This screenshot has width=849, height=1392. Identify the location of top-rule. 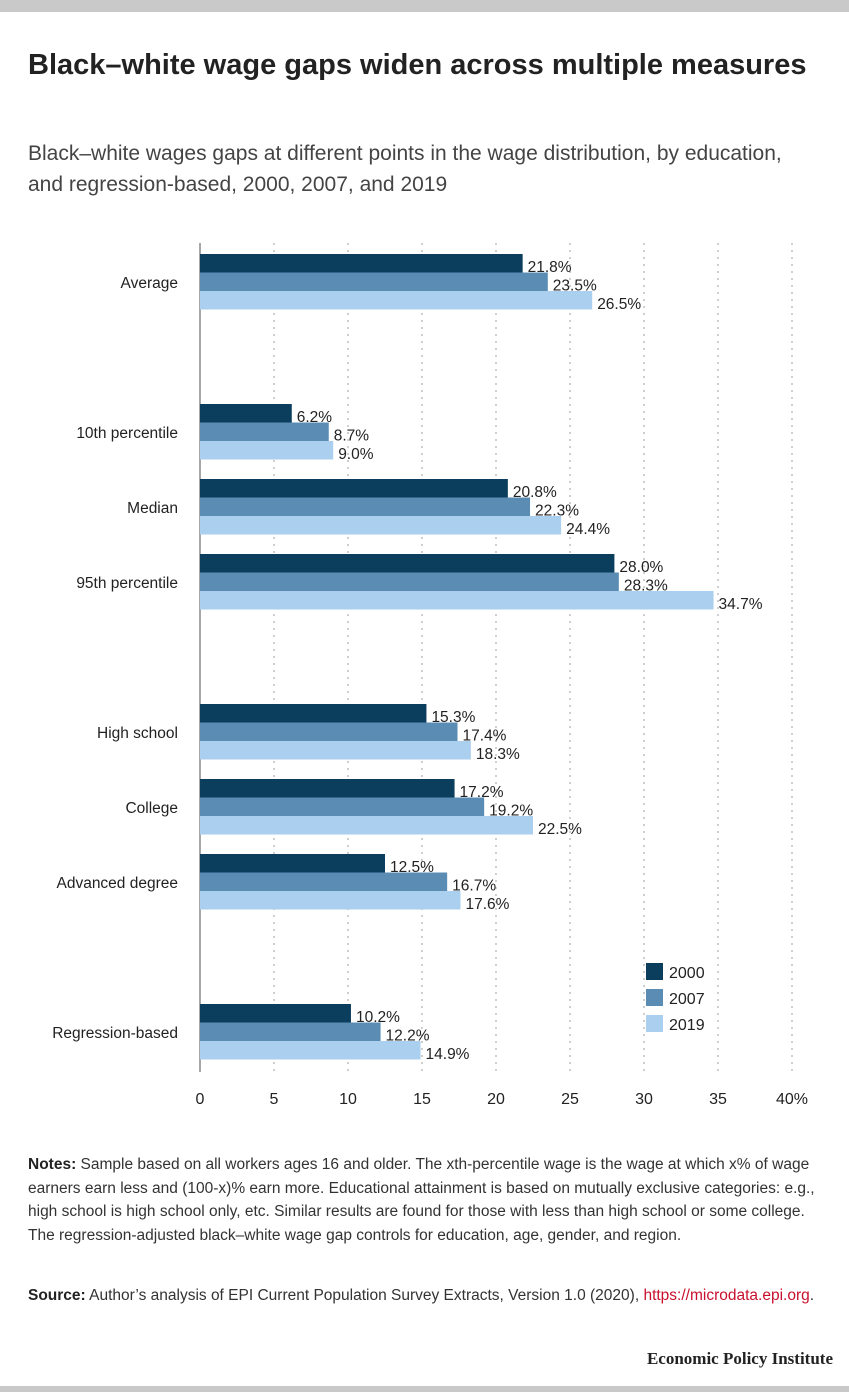
(424, 6).